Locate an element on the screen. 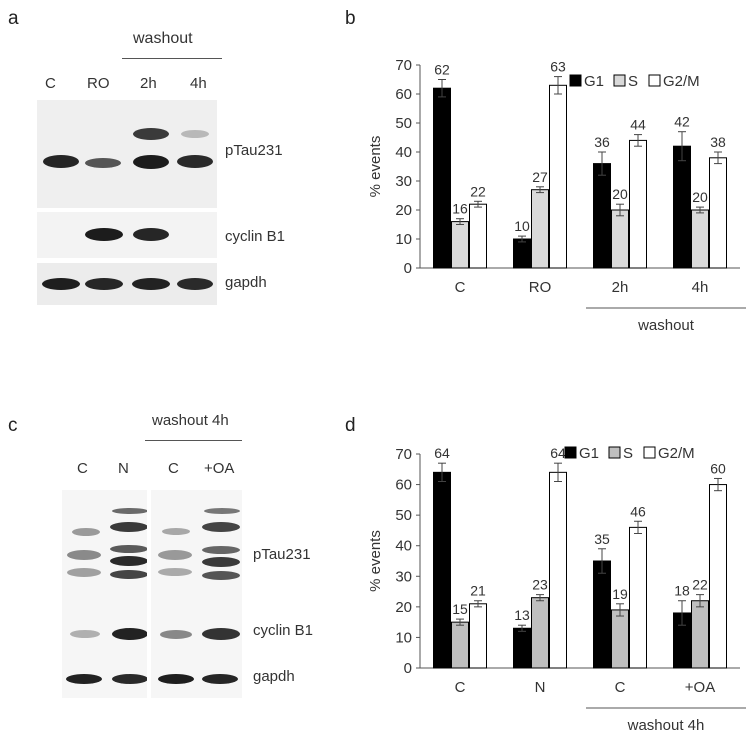 The height and width of the screenshot is (731, 749). washout-line-c is located at coordinates (193, 440).